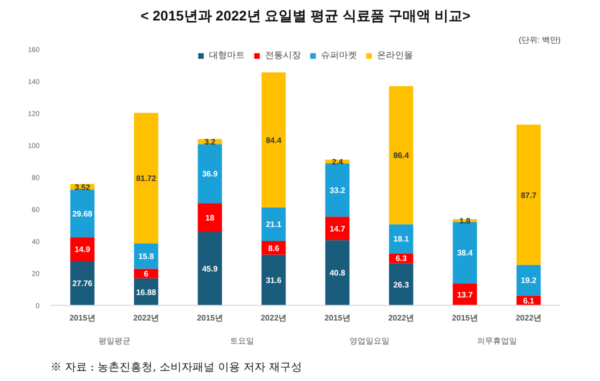  I want to click on text: 의무휴업일, so click(496, 341).